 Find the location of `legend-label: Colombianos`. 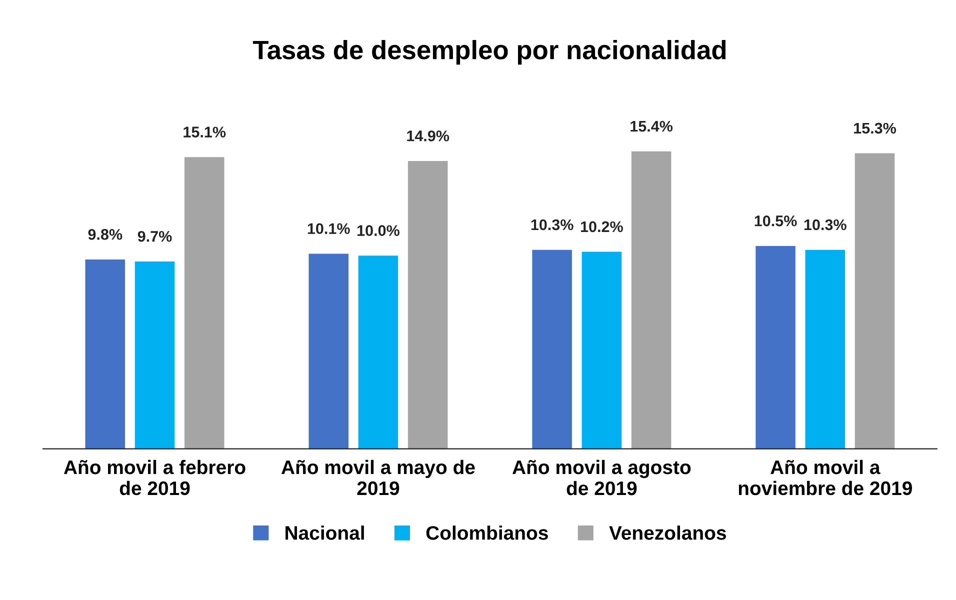

legend-label: Colombianos is located at coordinates (487, 533).